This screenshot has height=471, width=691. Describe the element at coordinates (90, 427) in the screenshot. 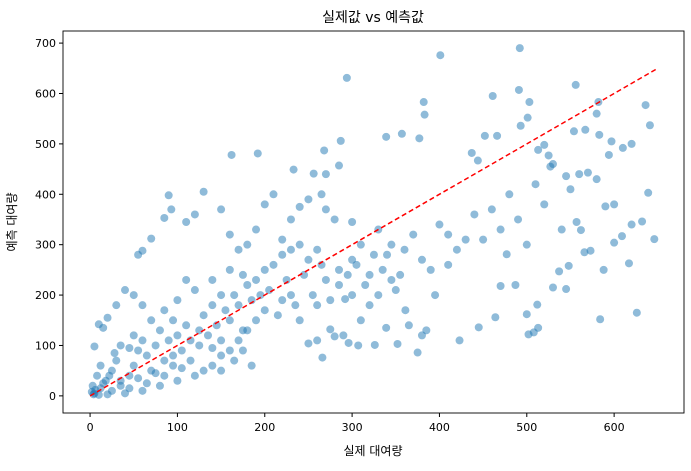

I see `x-tick-label: 0` at that location.